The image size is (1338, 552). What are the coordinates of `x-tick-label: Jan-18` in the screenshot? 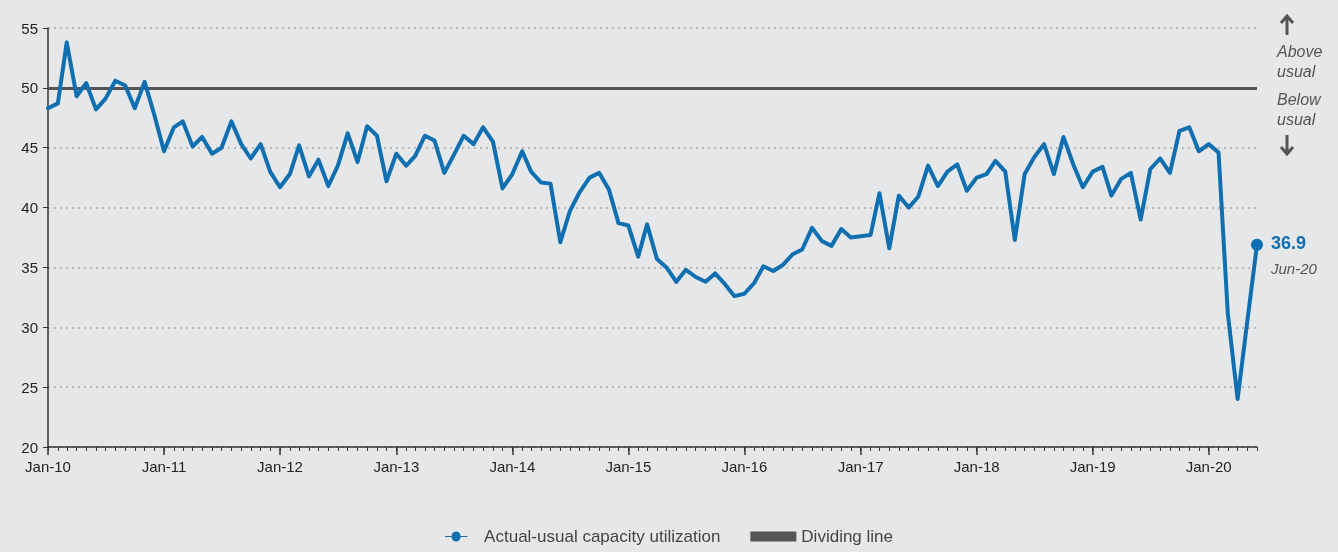 It's located at (976, 466).